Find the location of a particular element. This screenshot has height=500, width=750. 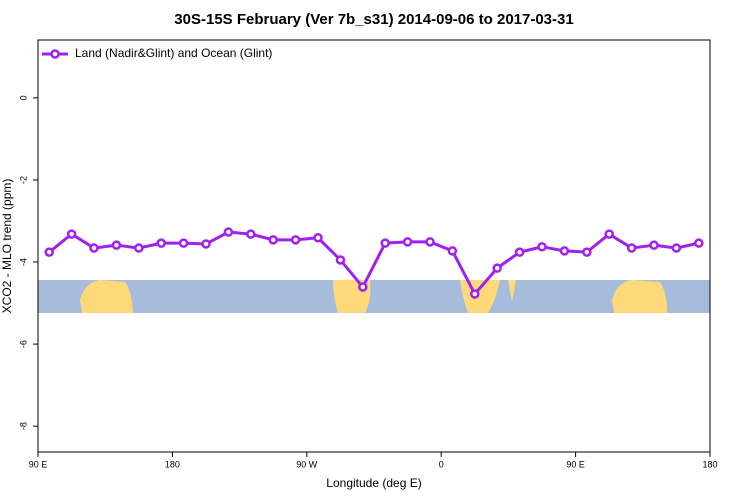

y-axis-label: XCO2 - MLO trend (ppm) is located at coordinates (7, 246).